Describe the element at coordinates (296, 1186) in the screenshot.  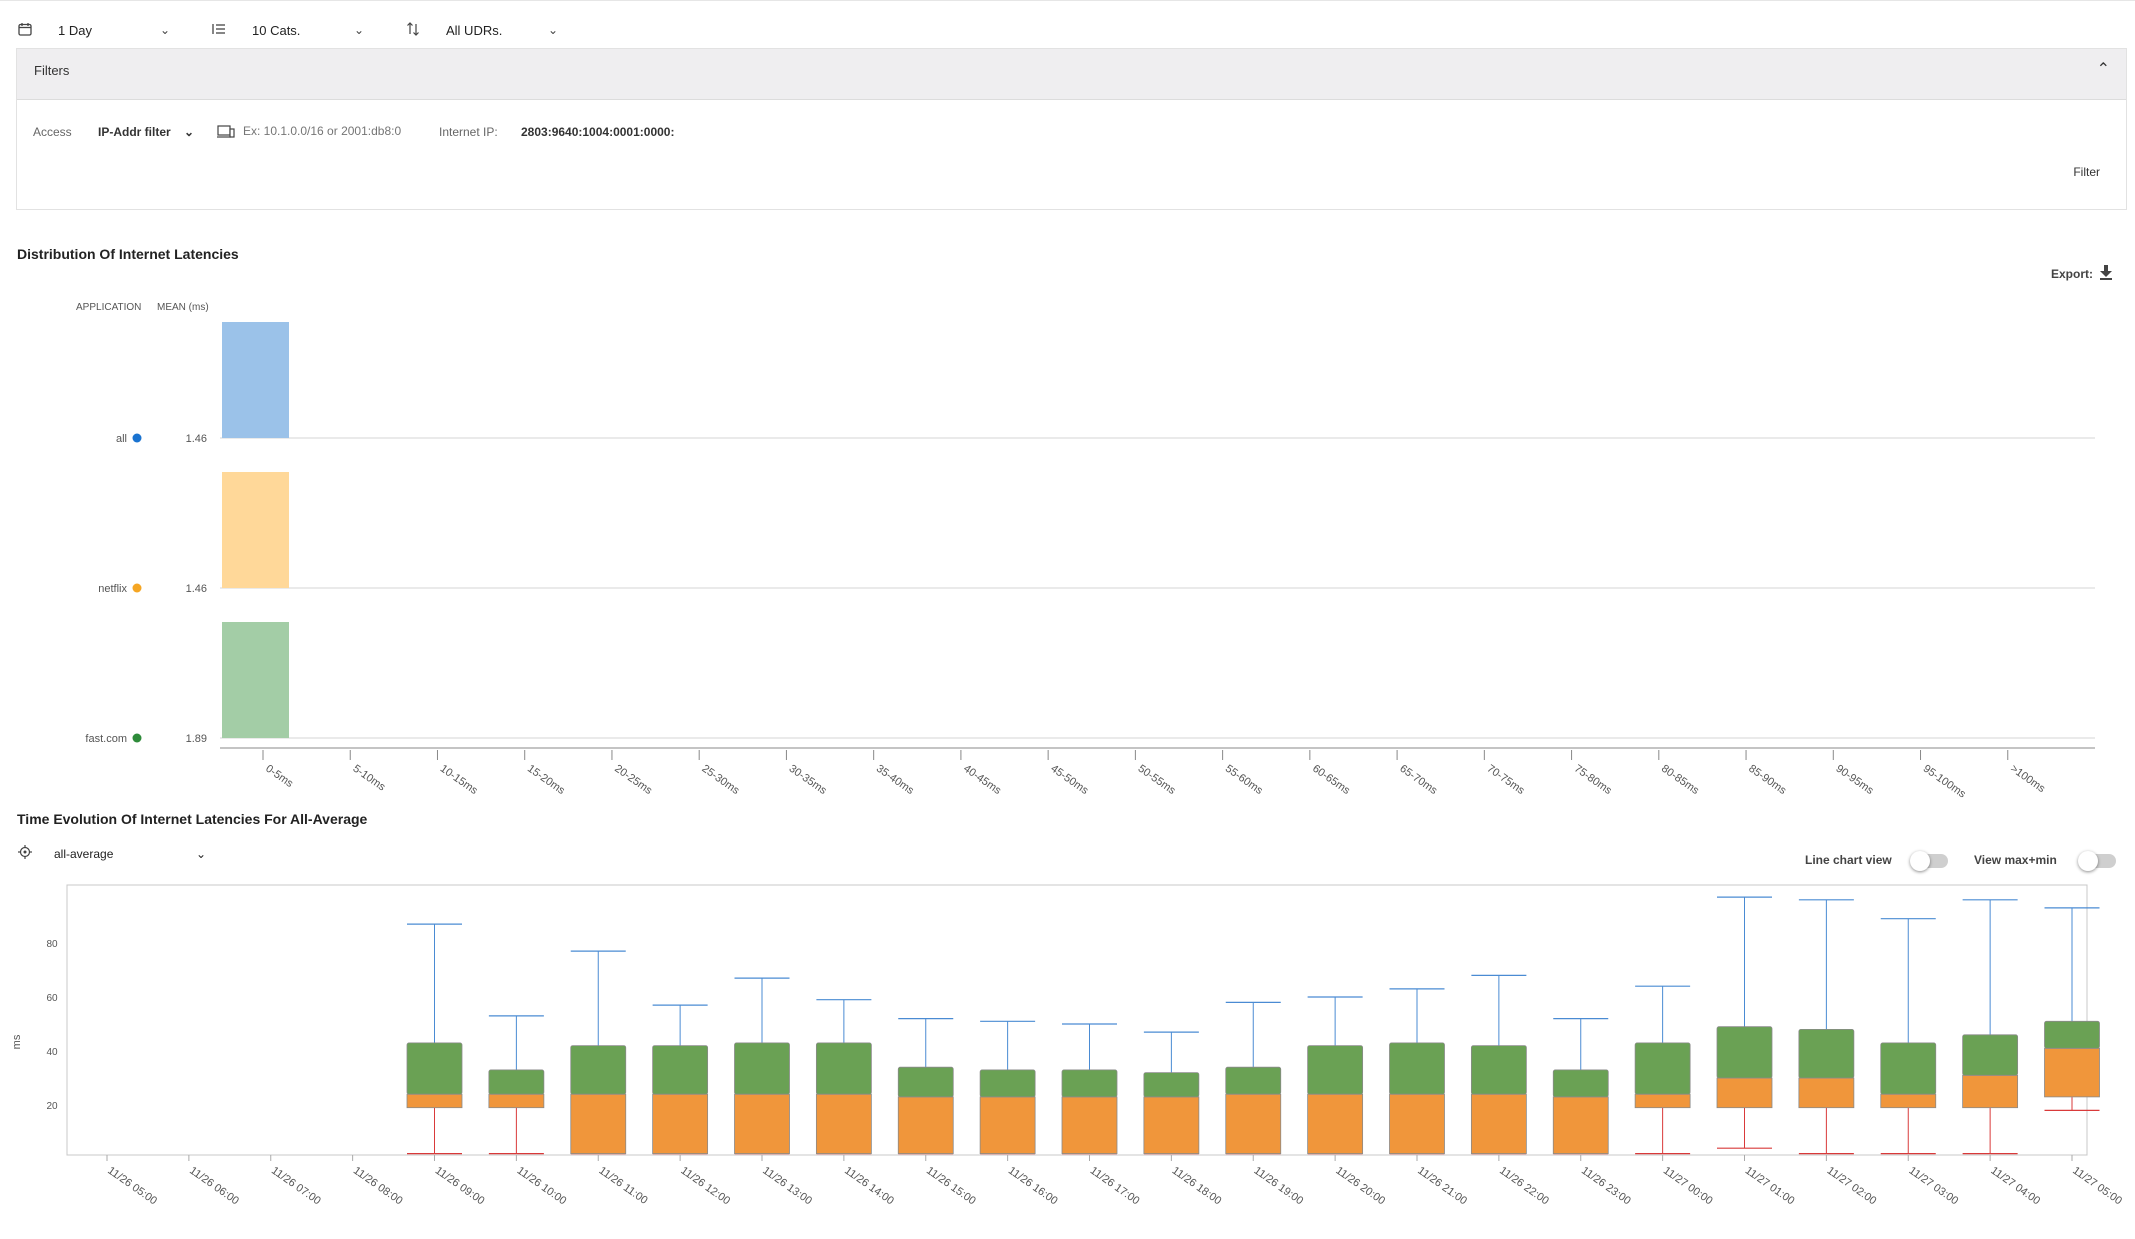
I see `x-tick-label: 11/26 07:00` at that location.